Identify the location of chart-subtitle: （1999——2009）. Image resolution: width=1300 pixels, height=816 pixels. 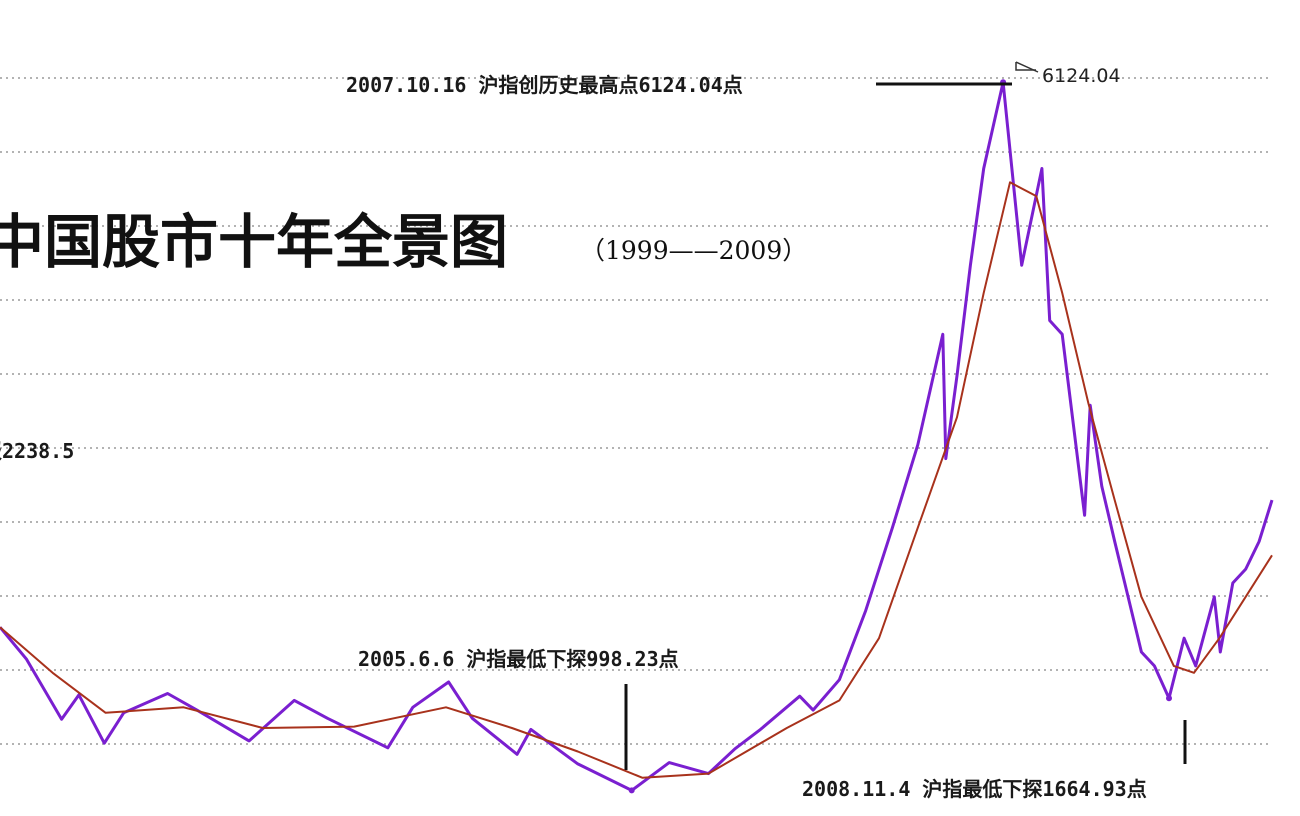
(693, 250).